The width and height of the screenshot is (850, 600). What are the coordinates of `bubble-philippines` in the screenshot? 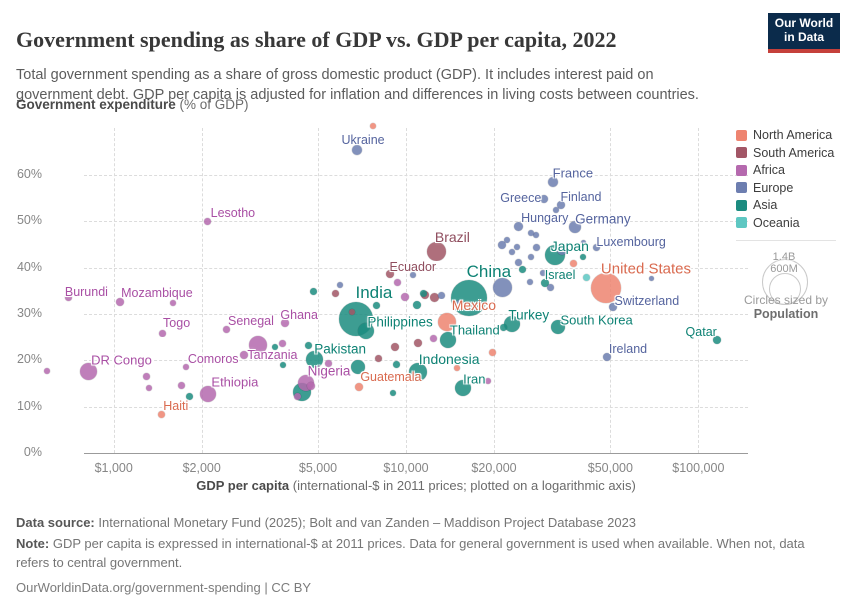 It's located at (366, 331).